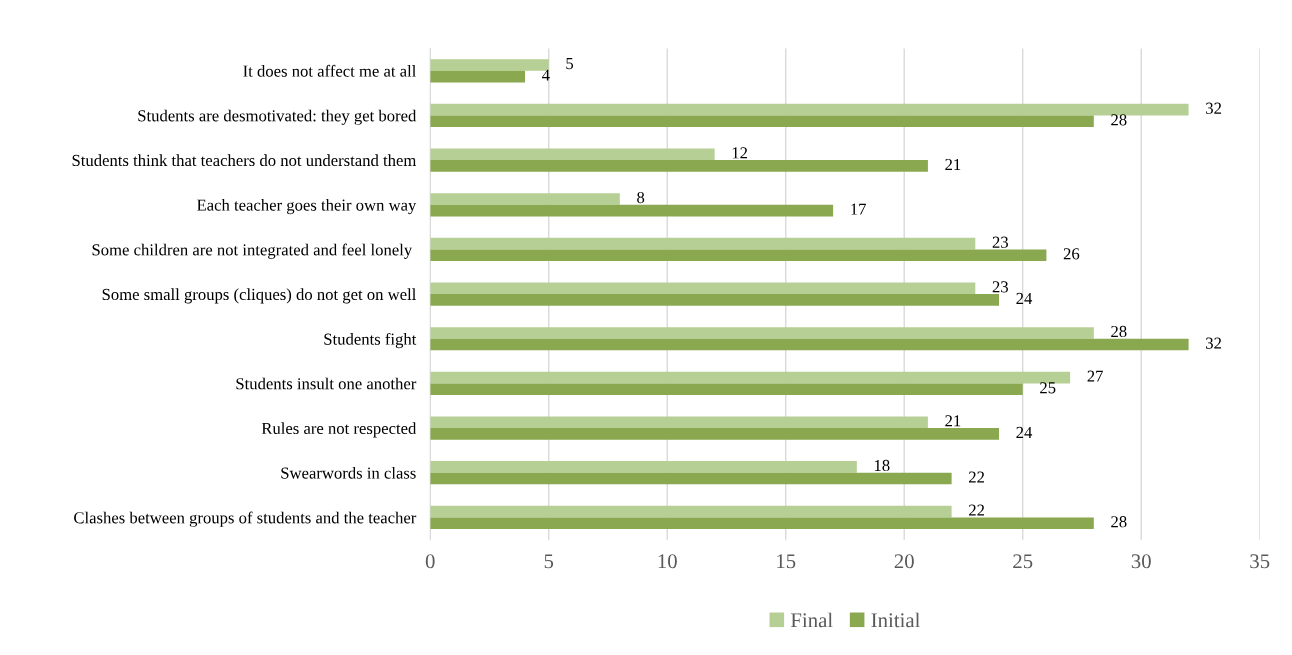 The height and width of the screenshot is (655, 1292). What do you see at coordinates (1023, 561) in the screenshot?
I see `x-tick-label: 25` at bounding box center [1023, 561].